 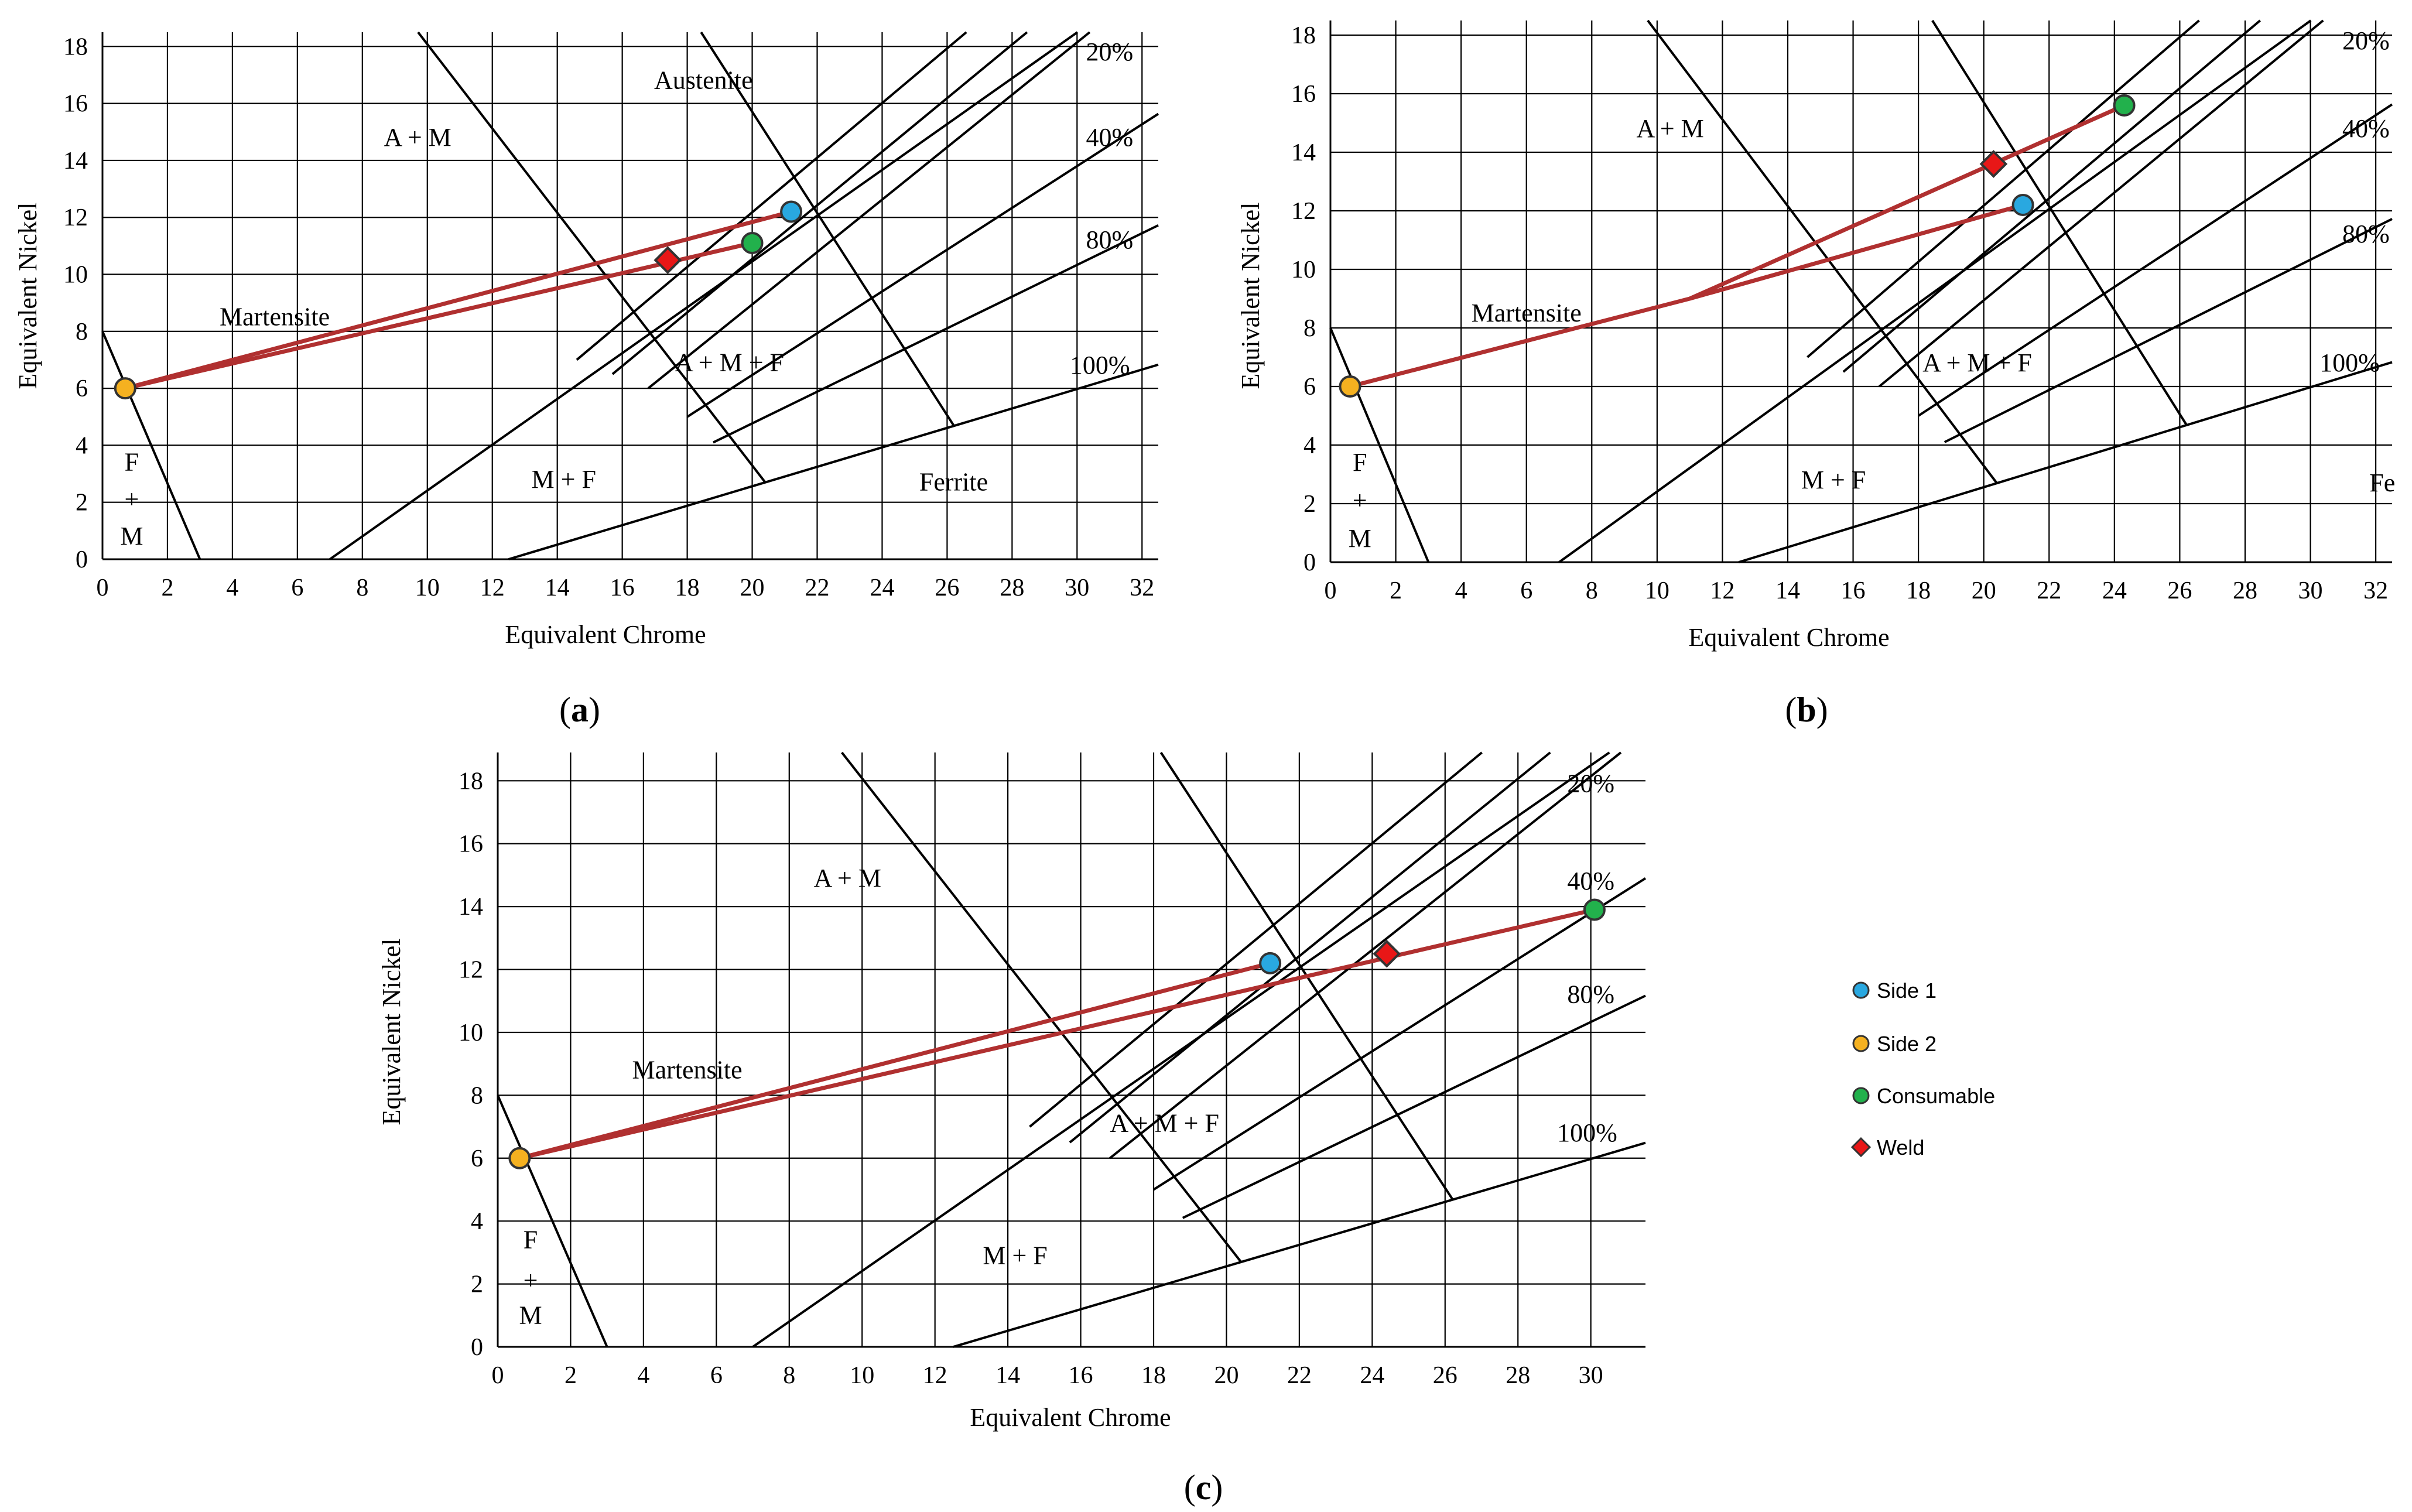 I want to click on panel-c-x-tick-label: 18, so click(x=1153, y=1375).